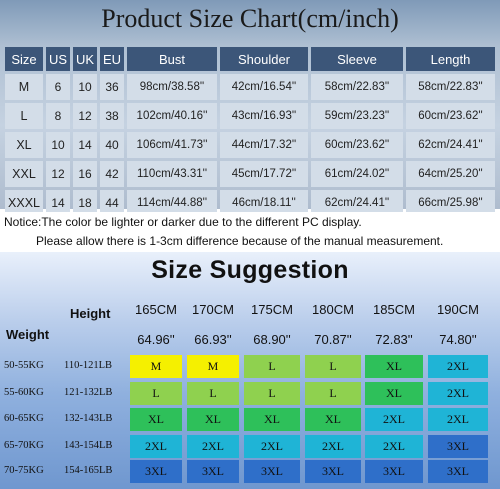 This screenshot has width=500, height=489. I want to click on table-cell: 8, so click(58, 116).